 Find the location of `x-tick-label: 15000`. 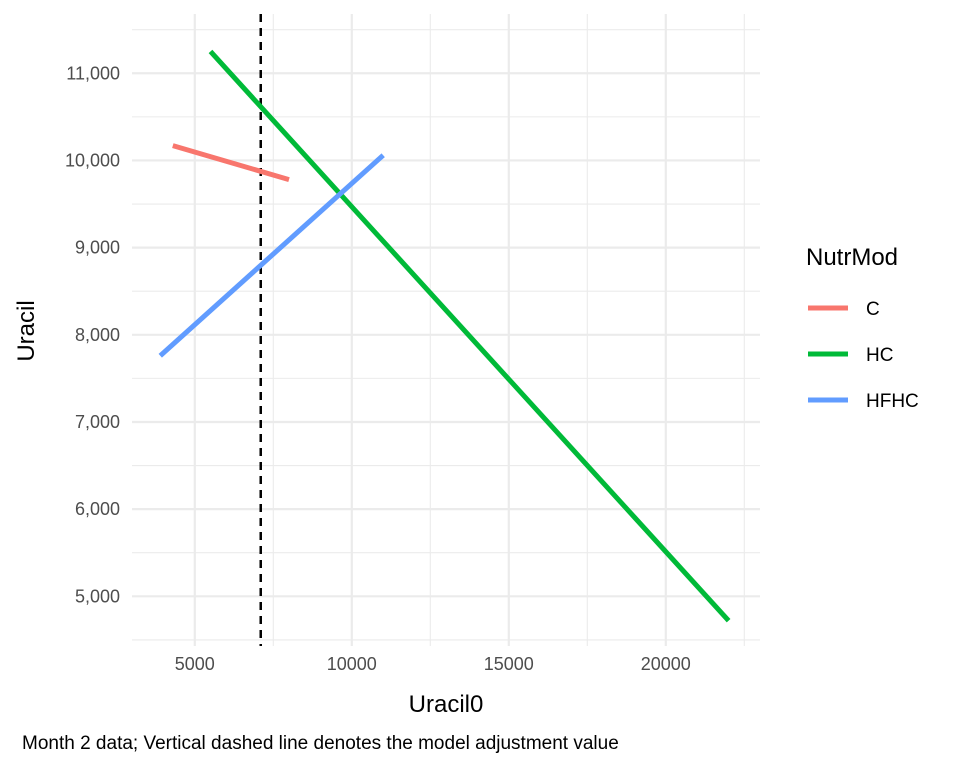

x-tick-label: 15000 is located at coordinates (509, 664).